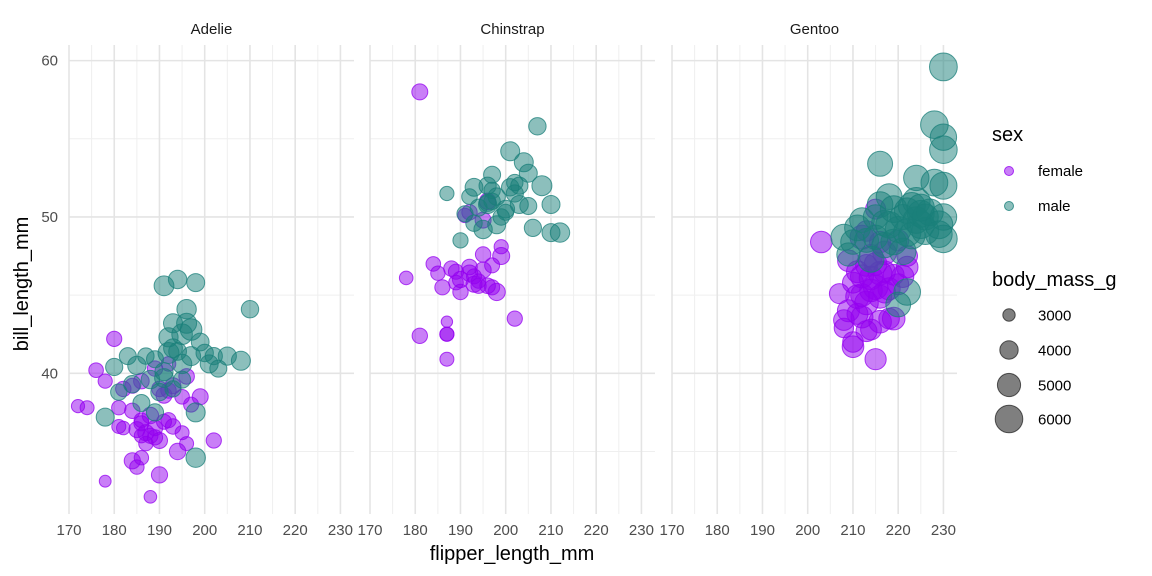 The image size is (1152, 576). What do you see at coordinates (1054, 351) in the screenshot?
I see `legend-size-4000-label: 4000` at bounding box center [1054, 351].